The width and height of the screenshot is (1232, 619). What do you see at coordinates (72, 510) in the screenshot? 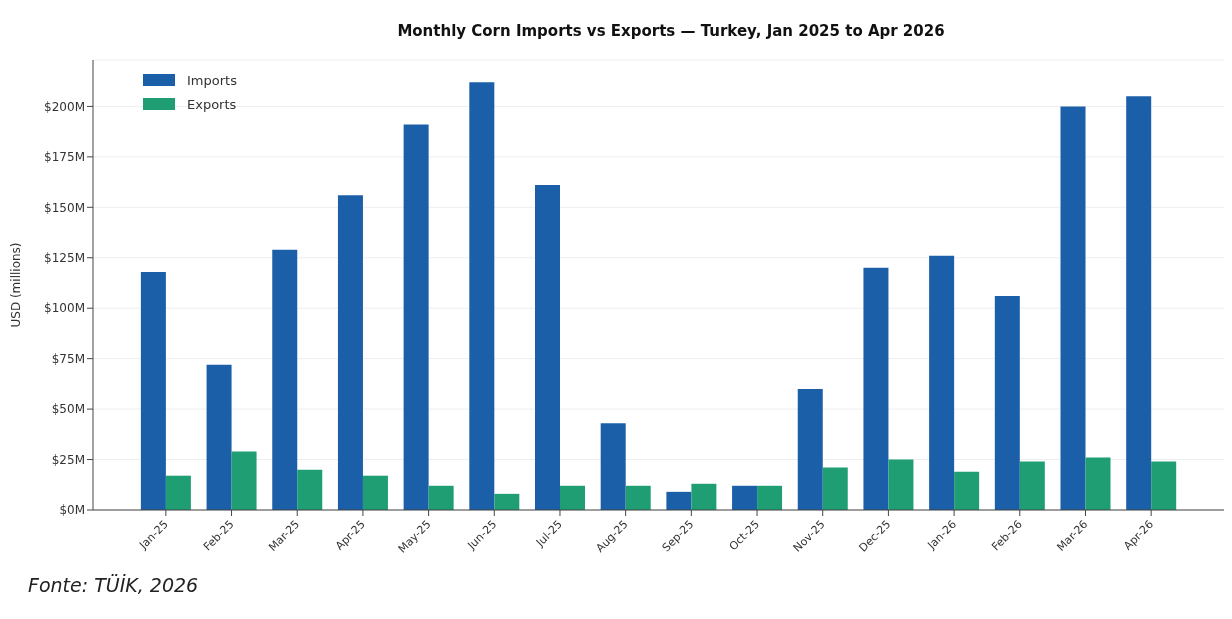
I see `y-tick-label: $0M` at bounding box center [72, 510].